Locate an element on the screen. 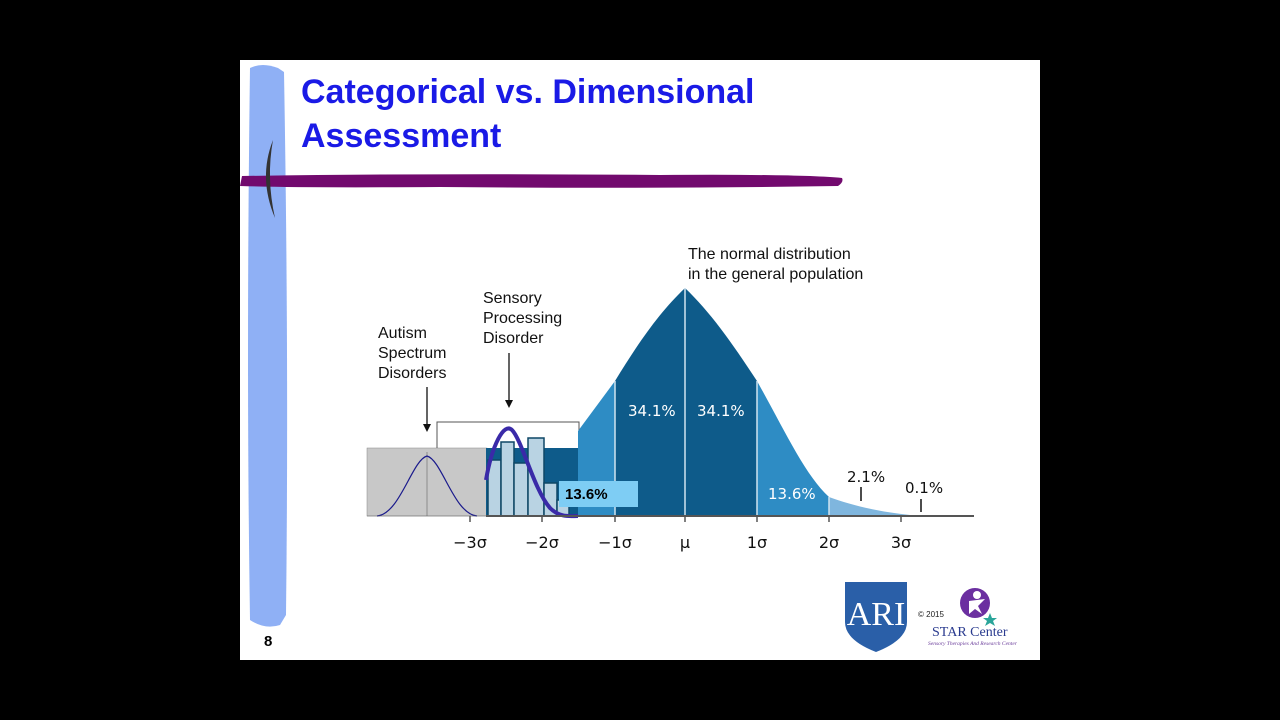  ari-logo: ARI is located at coordinates (876, 617).